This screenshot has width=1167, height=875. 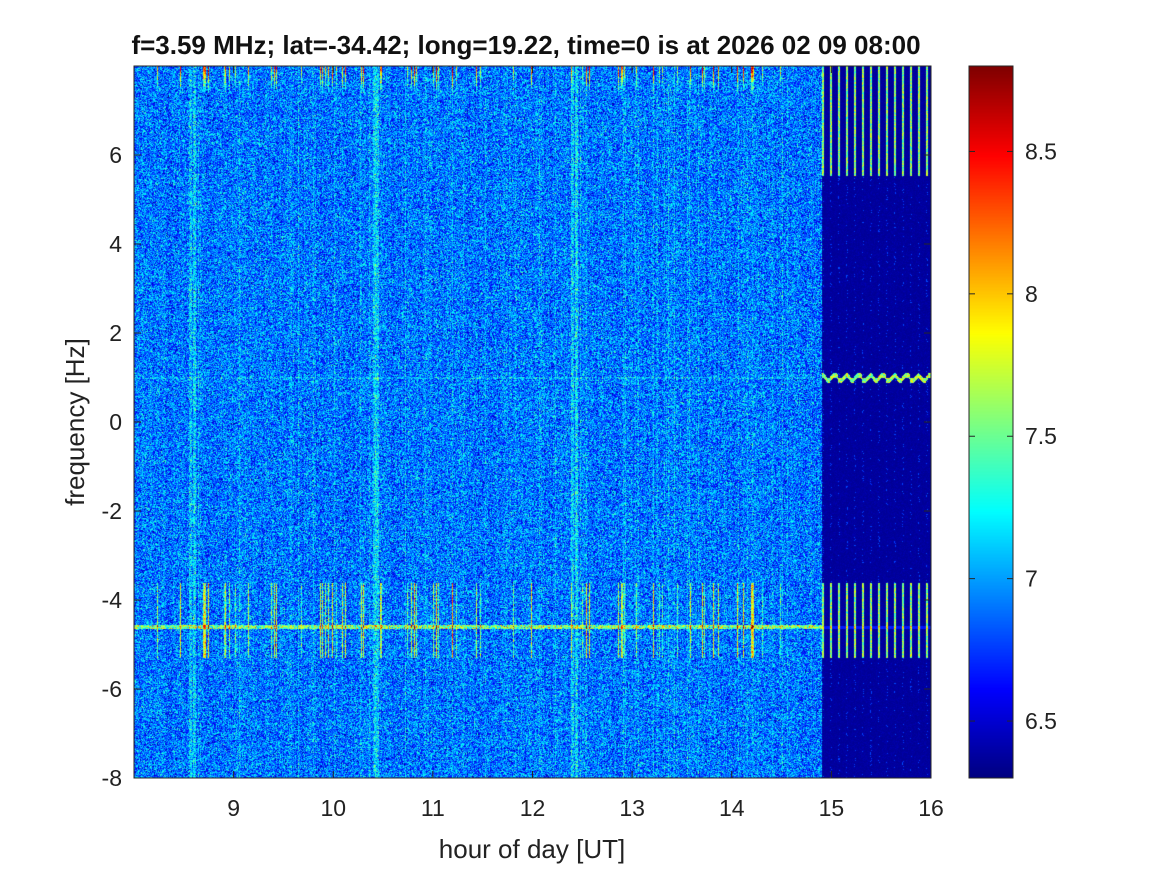 I want to click on colorbar-tick-label: 7, so click(x=1031, y=579).